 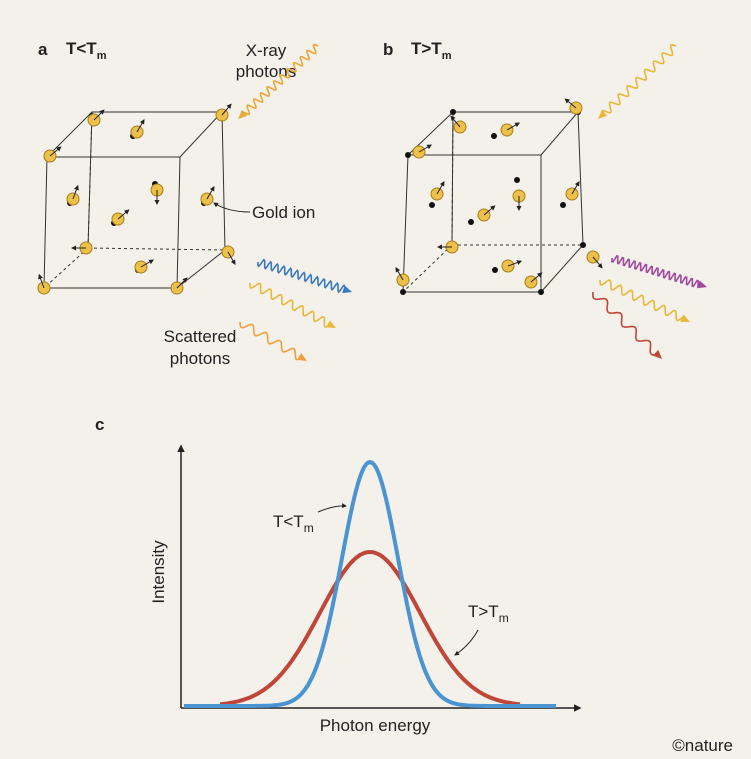 What do you see at coordinates (375, 725) in the screenshot?
I see `x-axis-label: Photon energy` at bounding box center [375, 725].